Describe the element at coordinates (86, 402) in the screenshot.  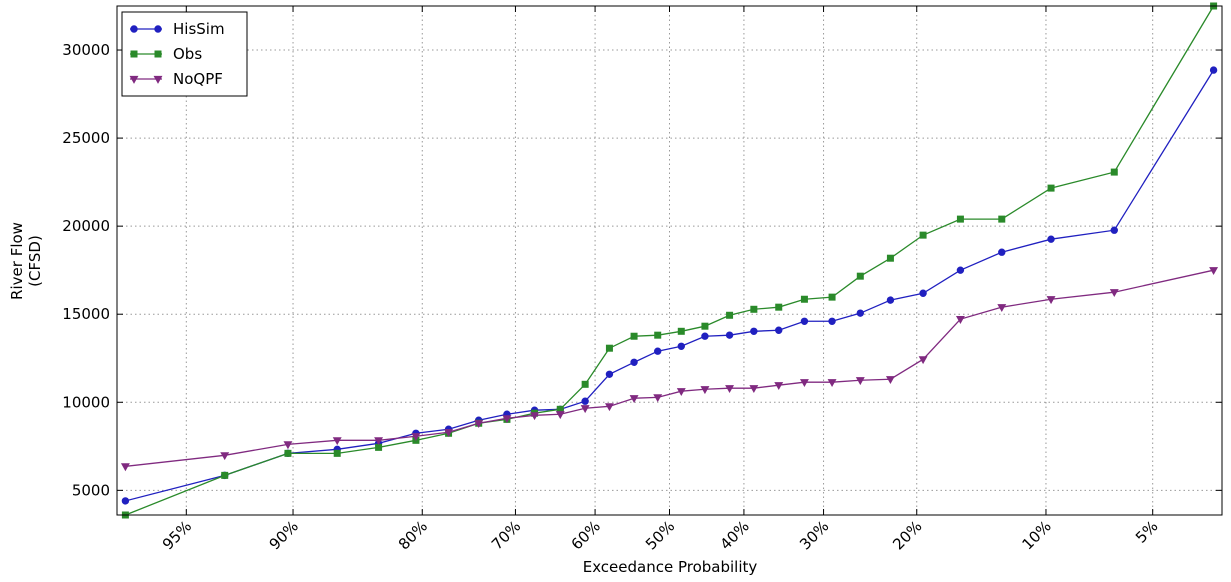
I see `y-tick-label: 10000` at that location.